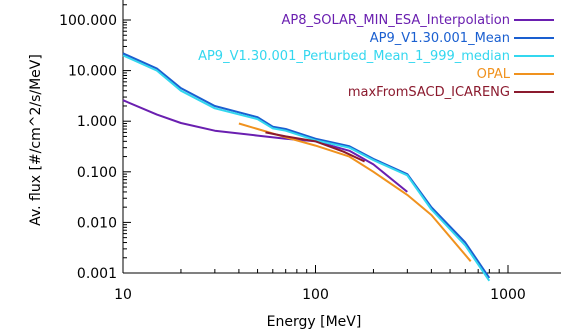  What do you see at coordinates (97, 274) in the screenshot?
I see `y-tick-label: 0.001` at bounding box center [97, 274].